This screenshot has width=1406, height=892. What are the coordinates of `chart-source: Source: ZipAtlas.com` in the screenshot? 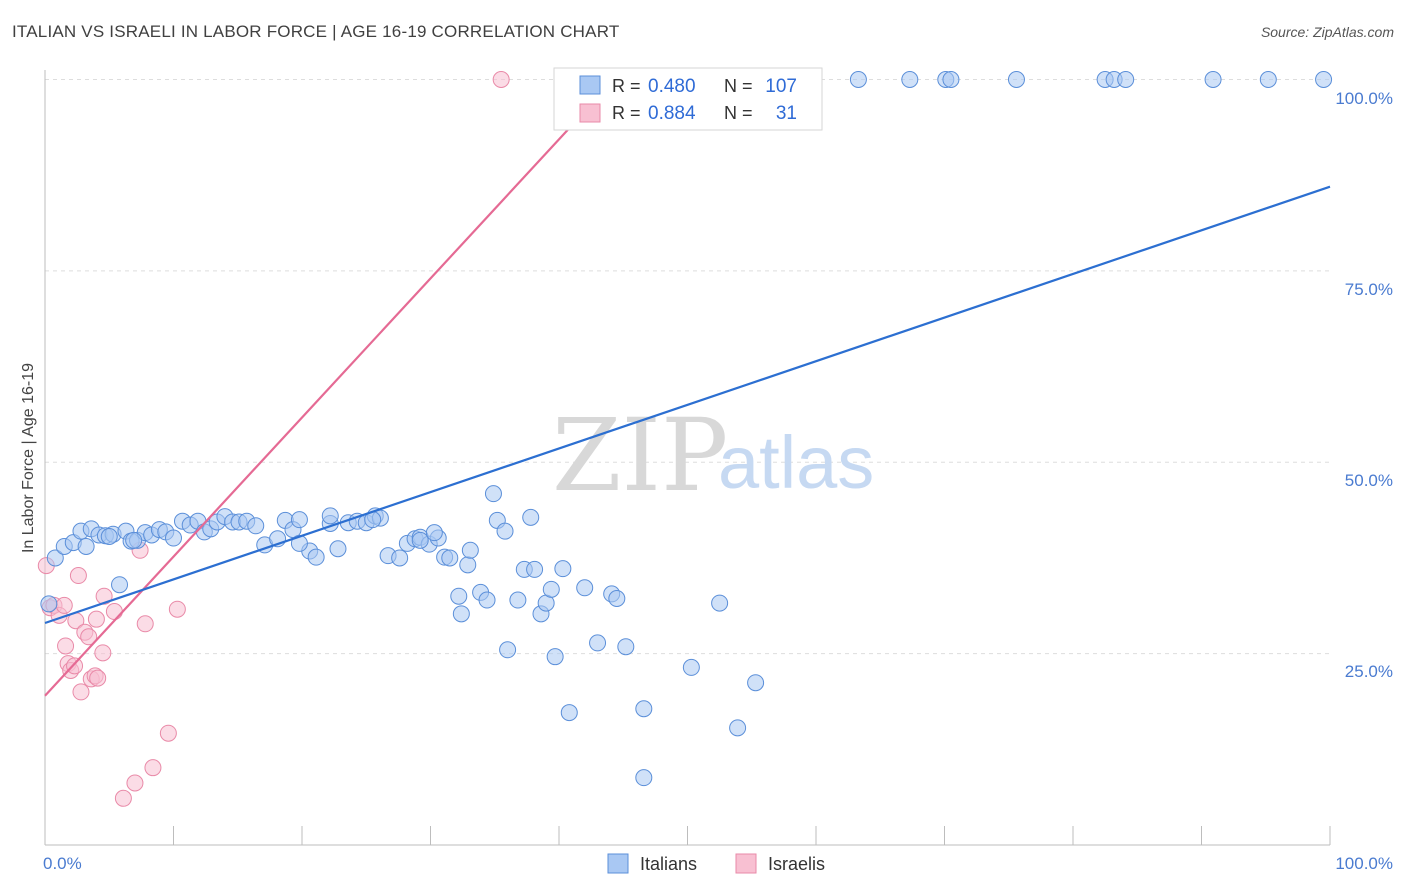 It's located at (1327, 32).